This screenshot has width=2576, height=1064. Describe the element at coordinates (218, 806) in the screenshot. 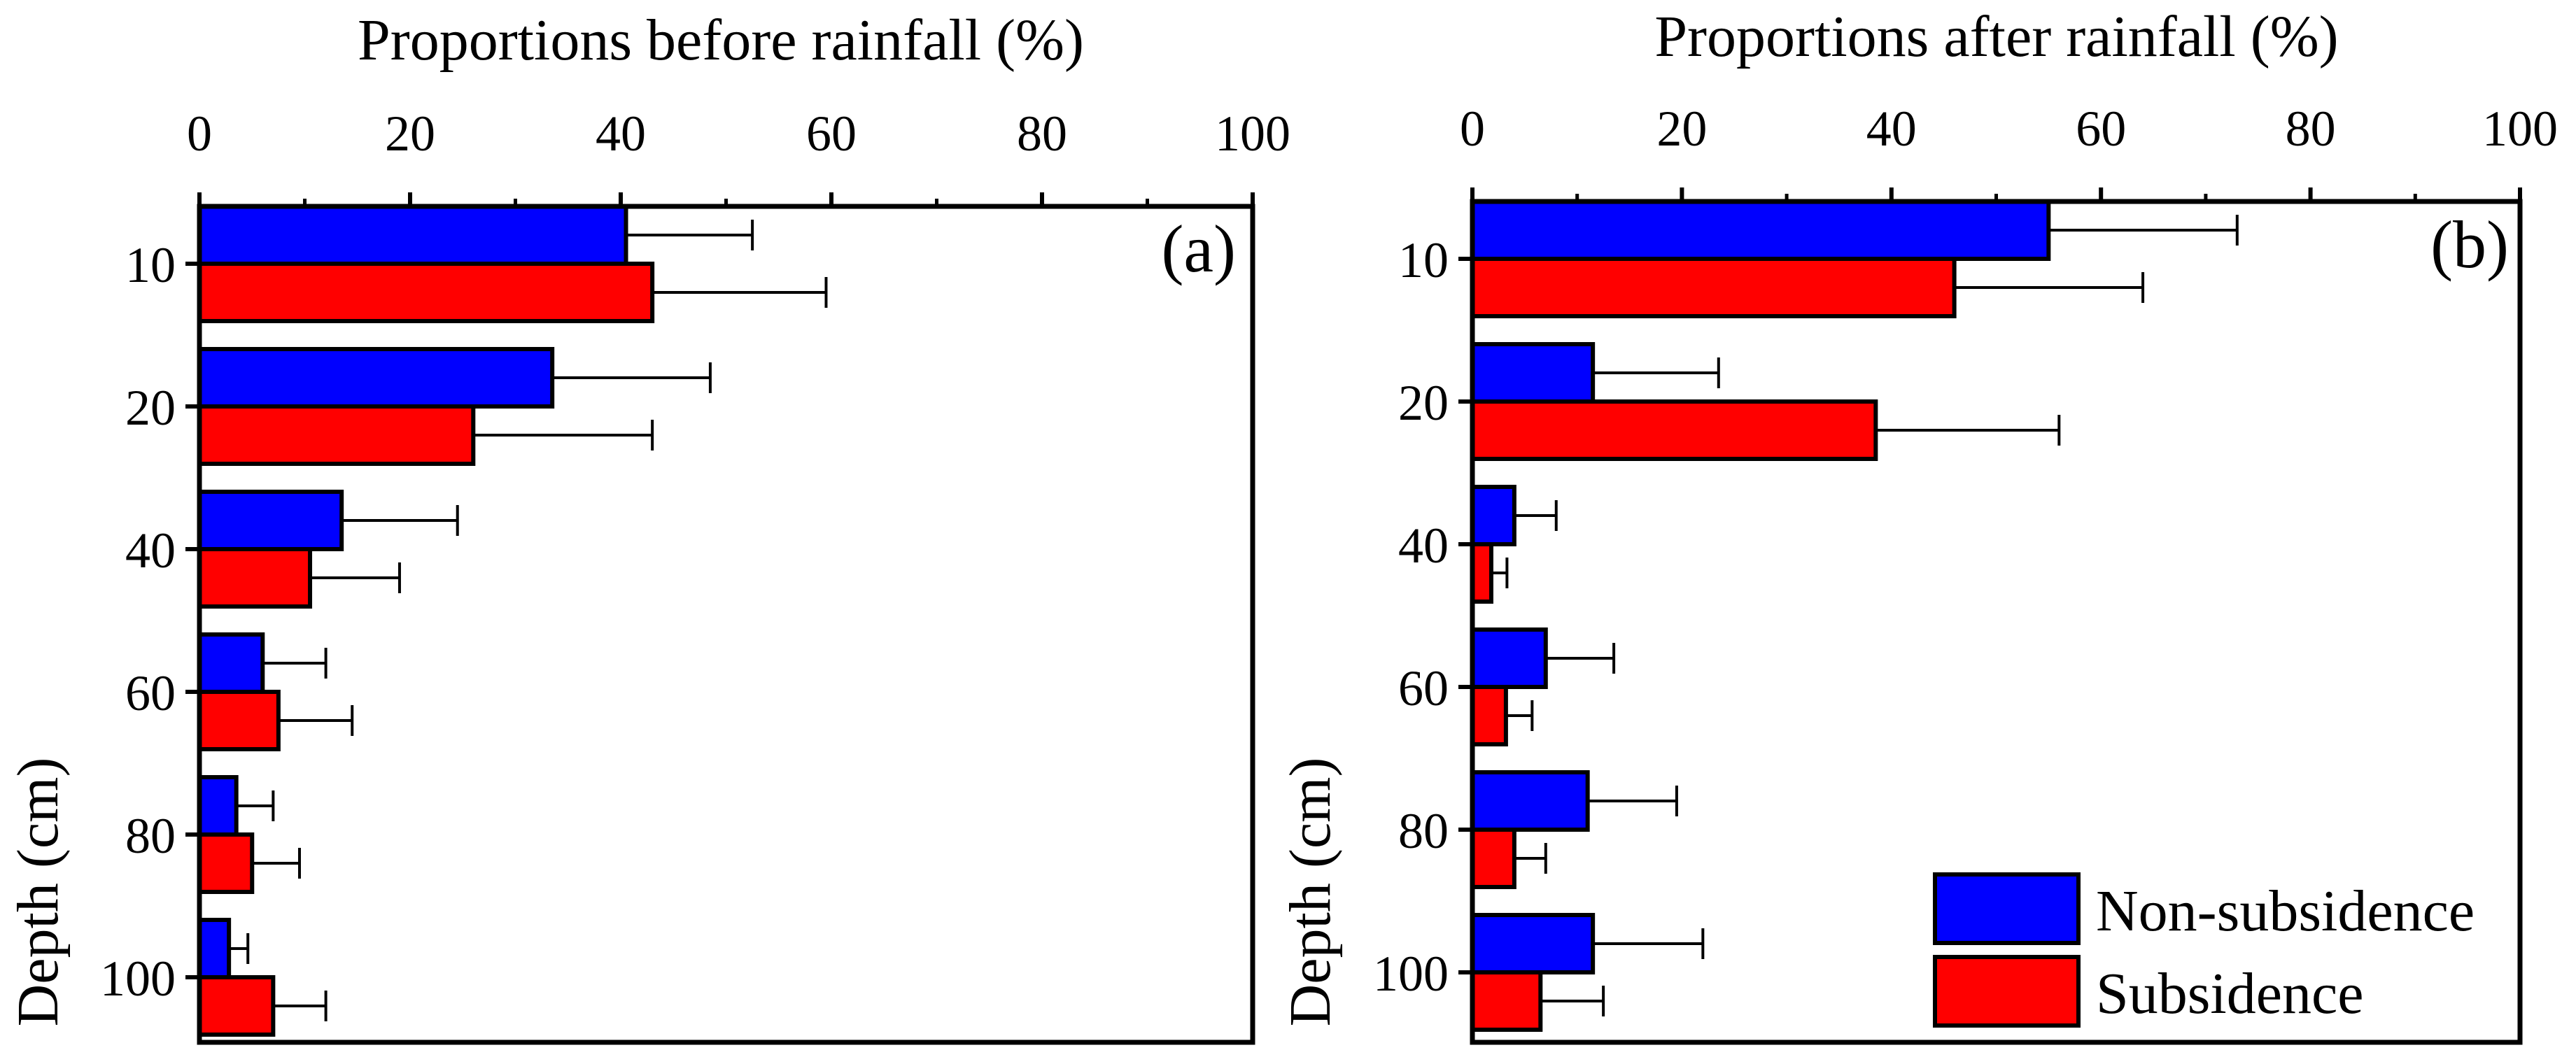

I see `bar-non-subsidence-80-a` at that location.